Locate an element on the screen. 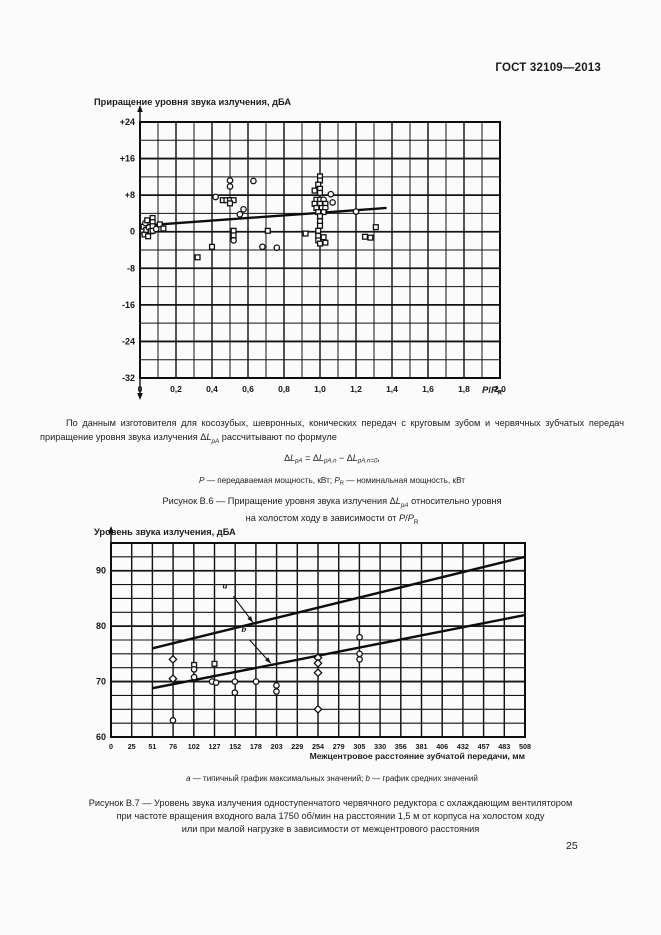 The image size is (661, 935). chart-b7-y-axis-title: Уровень звука излучения, дБА is located at coordinates (165, 532).